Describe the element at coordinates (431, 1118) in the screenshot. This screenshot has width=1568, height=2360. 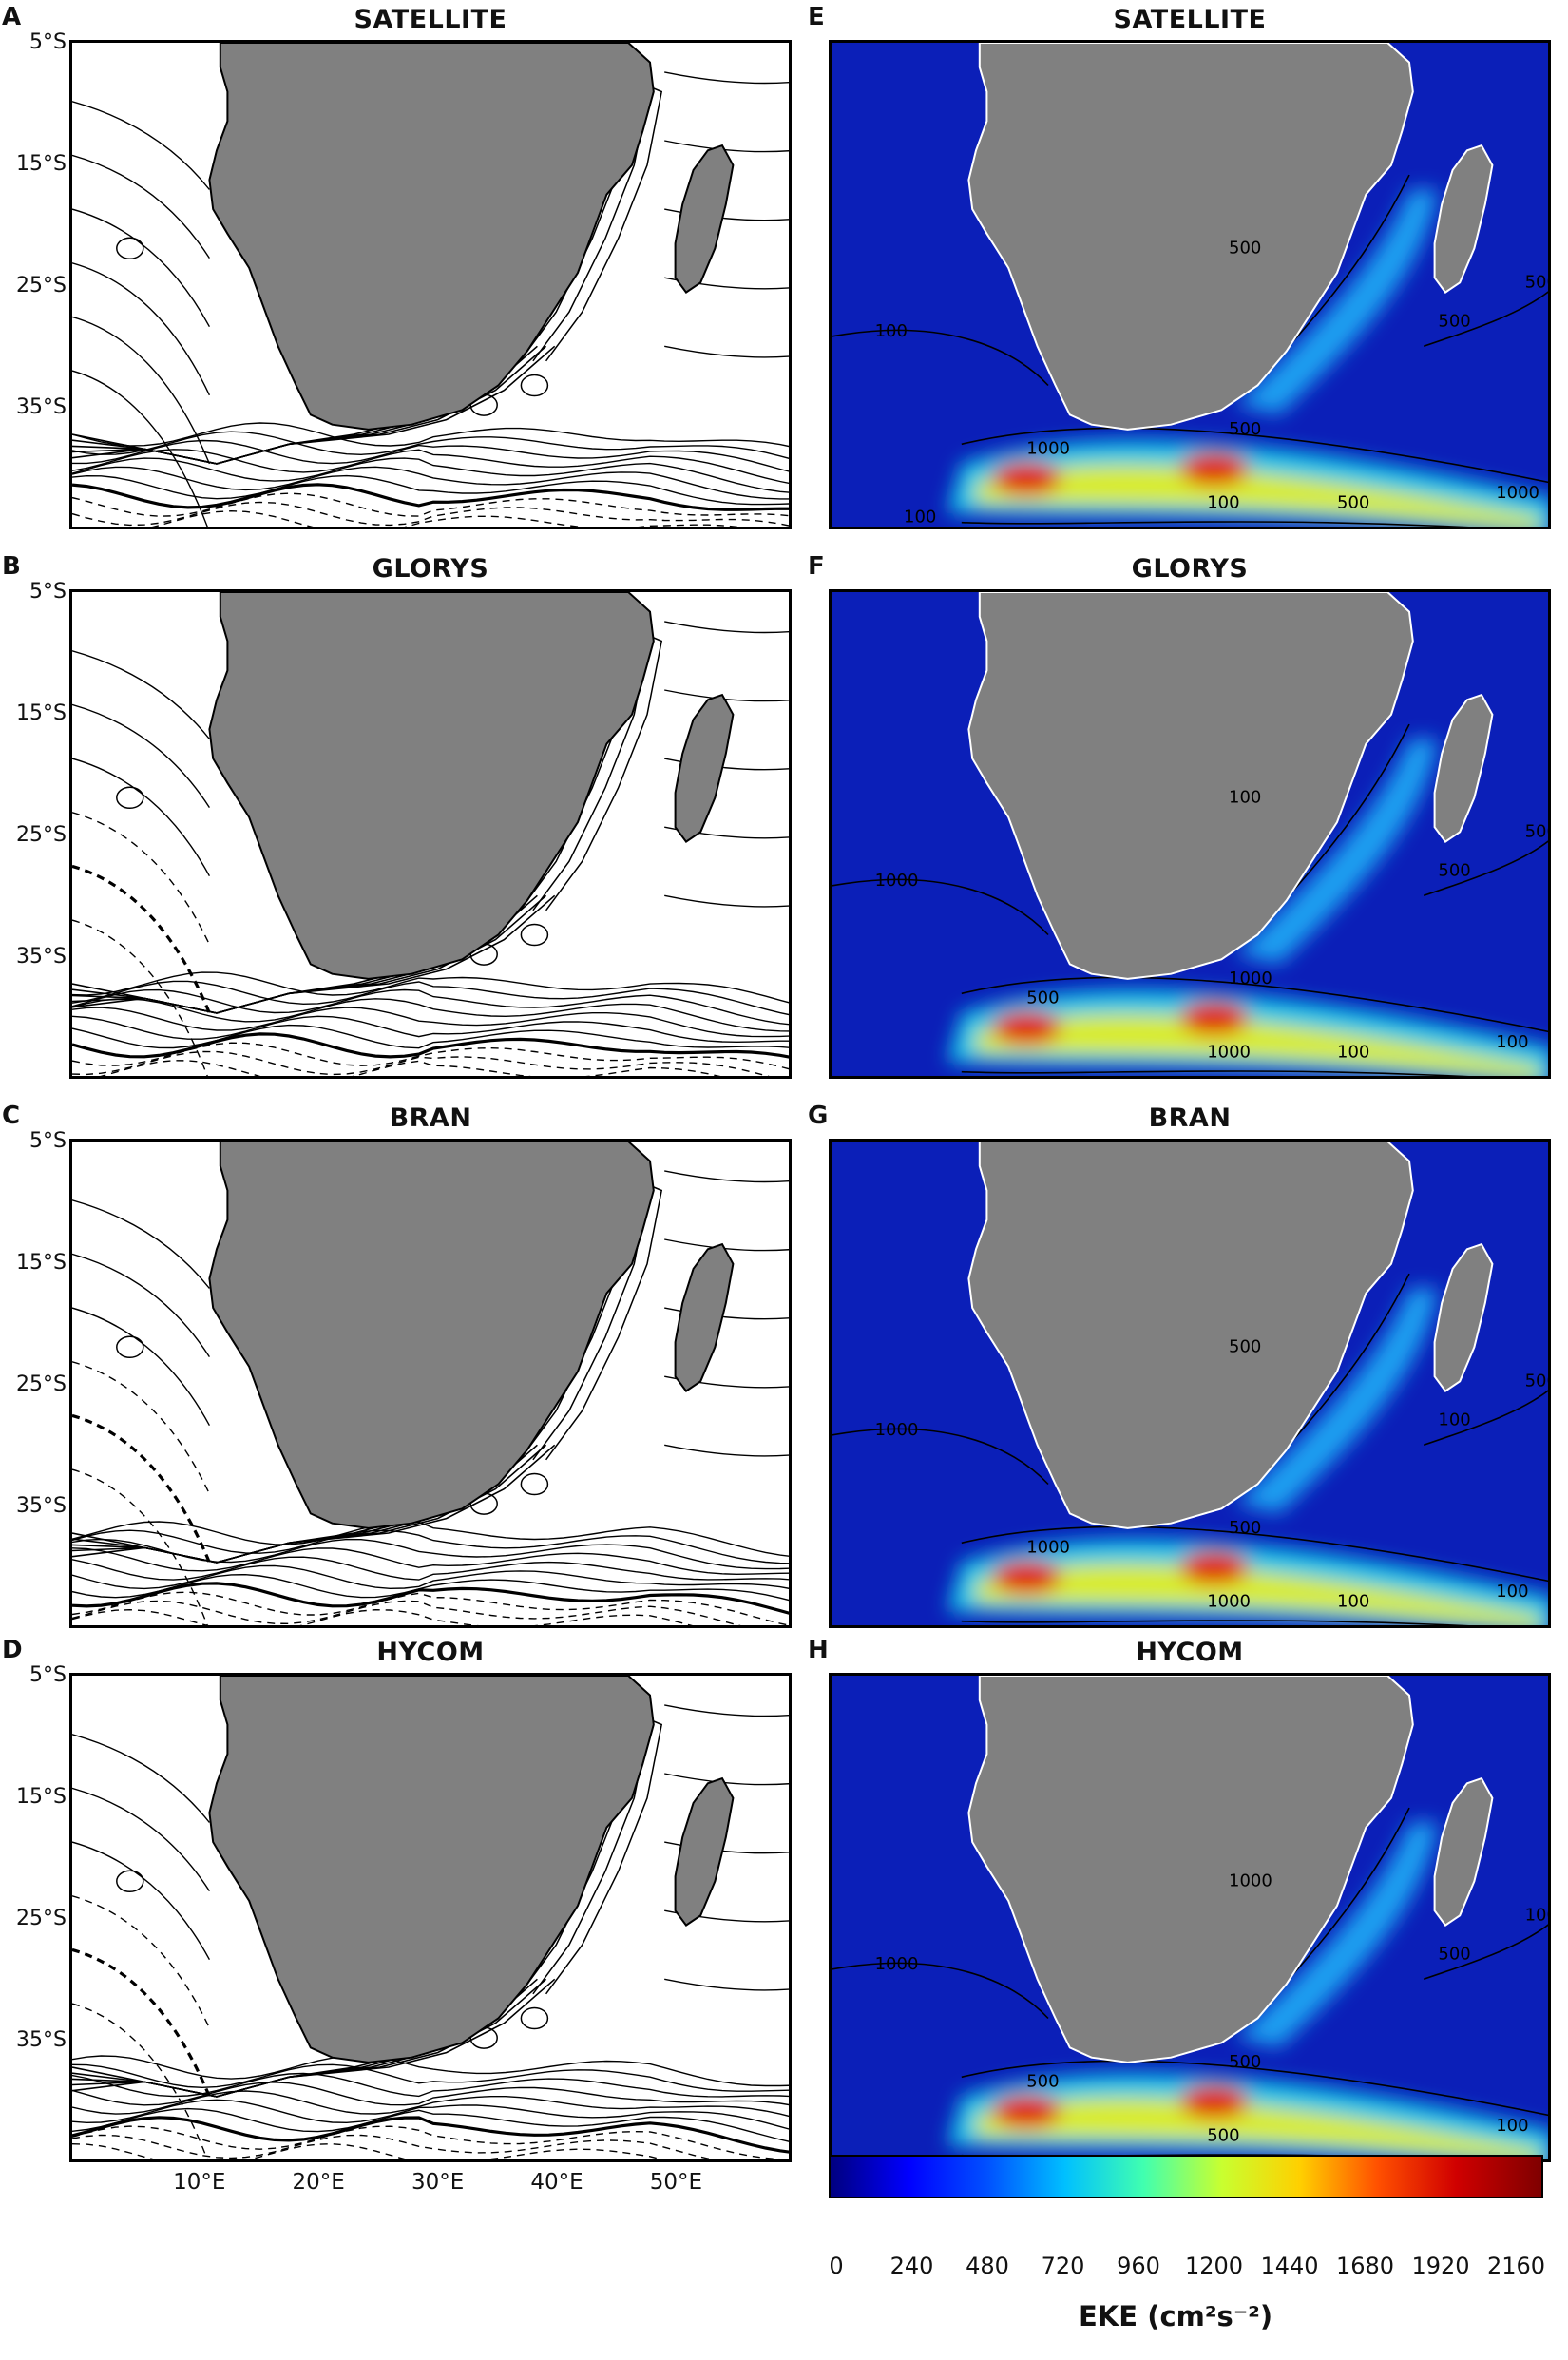
I see `panel-title-c: BRAN` at that location.